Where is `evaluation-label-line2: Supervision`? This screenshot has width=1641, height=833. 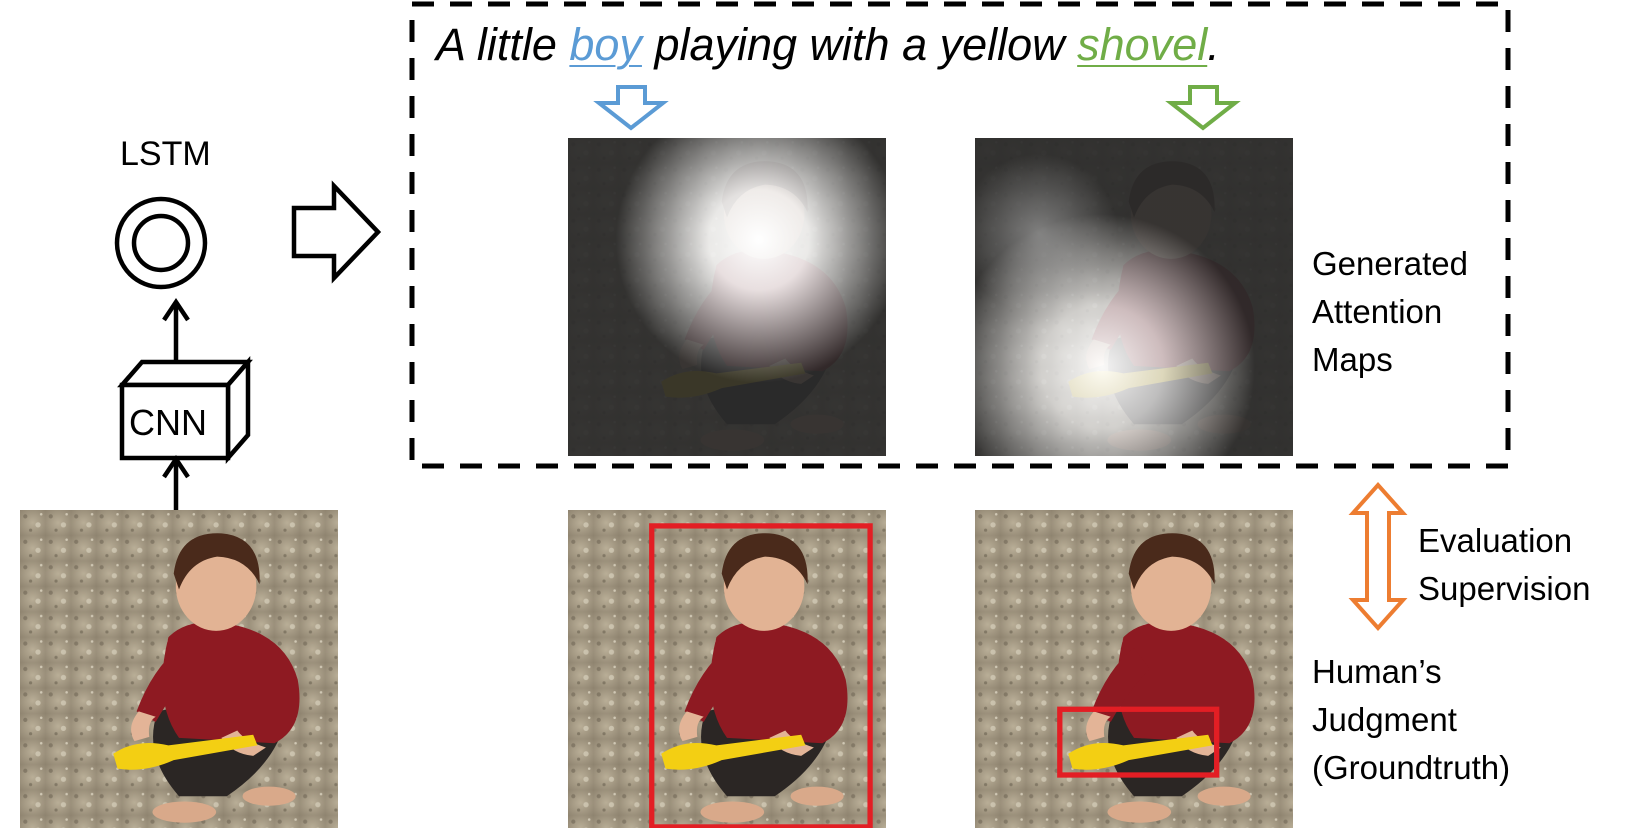 evaluation-label-line2: Supervision is located at coordinates (1504, 588).